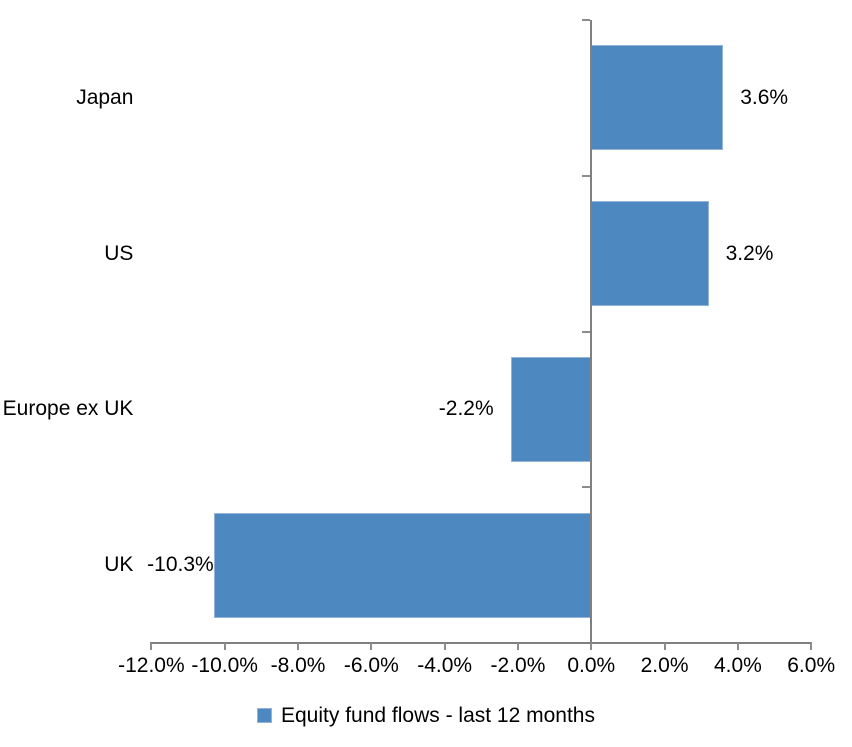  What do you see at coordinates (737, 665) in the screenshot?
I see `x-tick-label: 4.0%` at bounding box center [737, 665].